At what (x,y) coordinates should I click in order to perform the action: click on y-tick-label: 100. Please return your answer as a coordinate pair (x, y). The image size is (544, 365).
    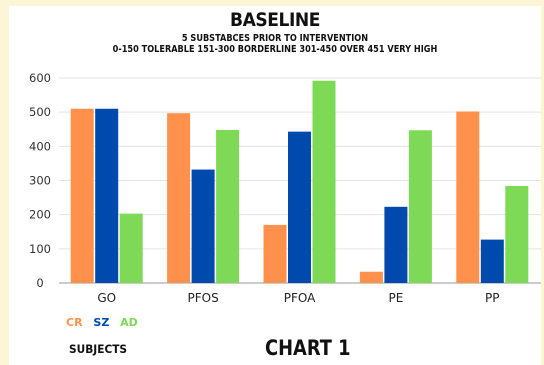
    Looking at the image, I should click on (40, 249).